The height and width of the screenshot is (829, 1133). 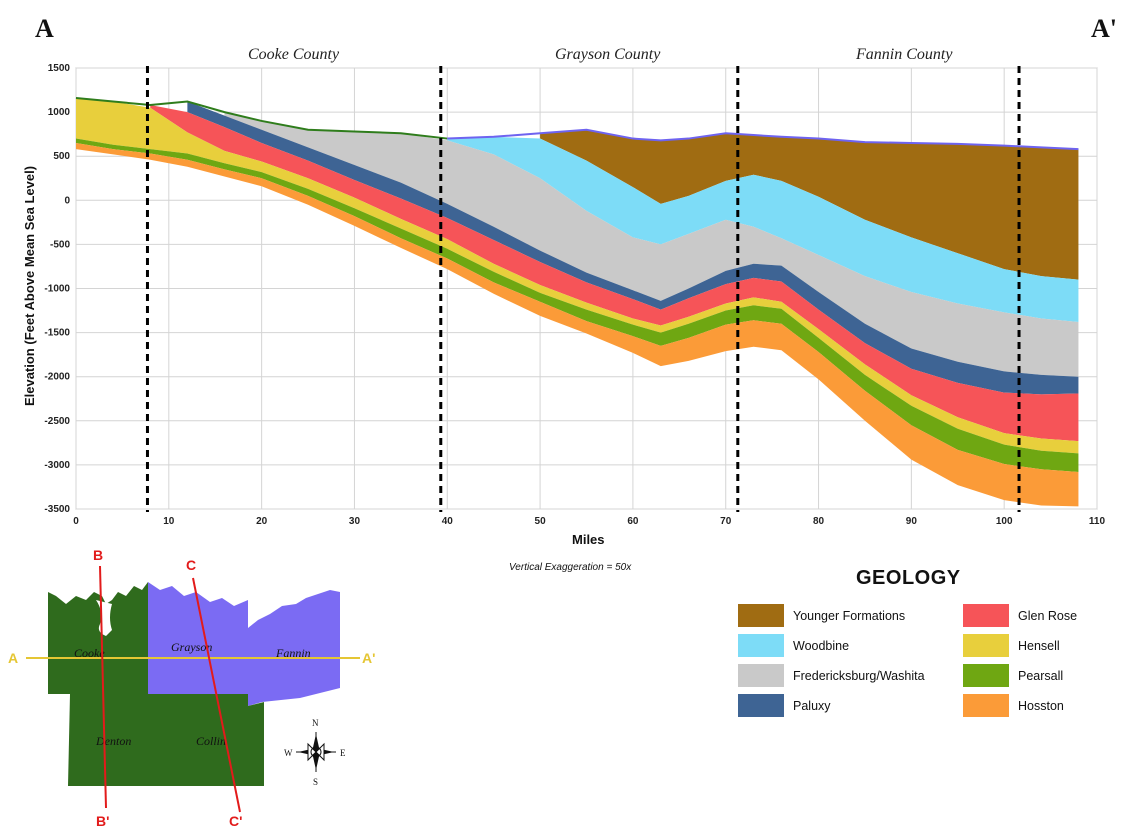 I want to click on x-tick-label: 80, so click(x=819, y=521).